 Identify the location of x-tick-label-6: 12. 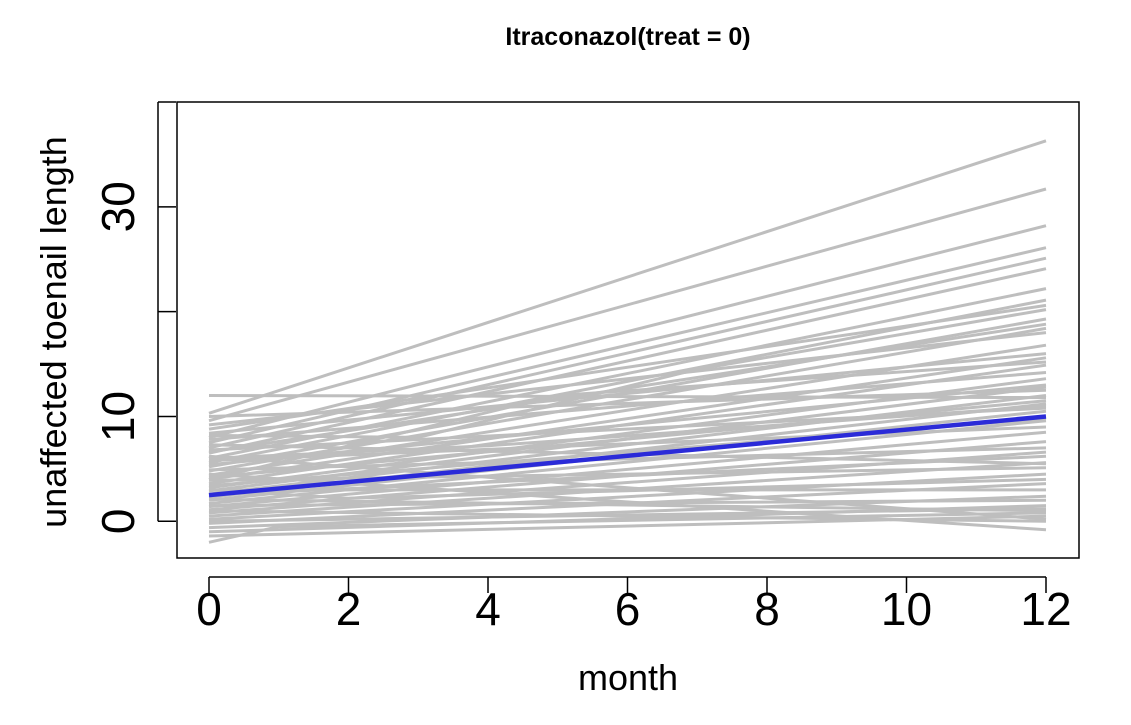
(1045, 609).